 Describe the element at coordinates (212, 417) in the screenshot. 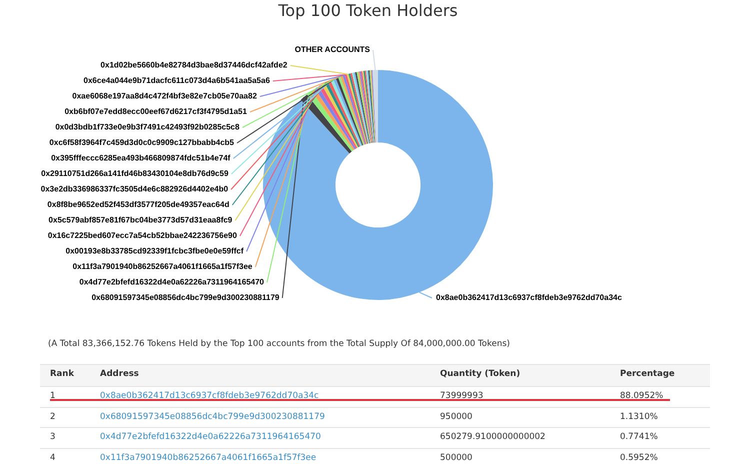

I see `text: 0x68091597345e08856dc4bc799e9d300230881179` at that location.